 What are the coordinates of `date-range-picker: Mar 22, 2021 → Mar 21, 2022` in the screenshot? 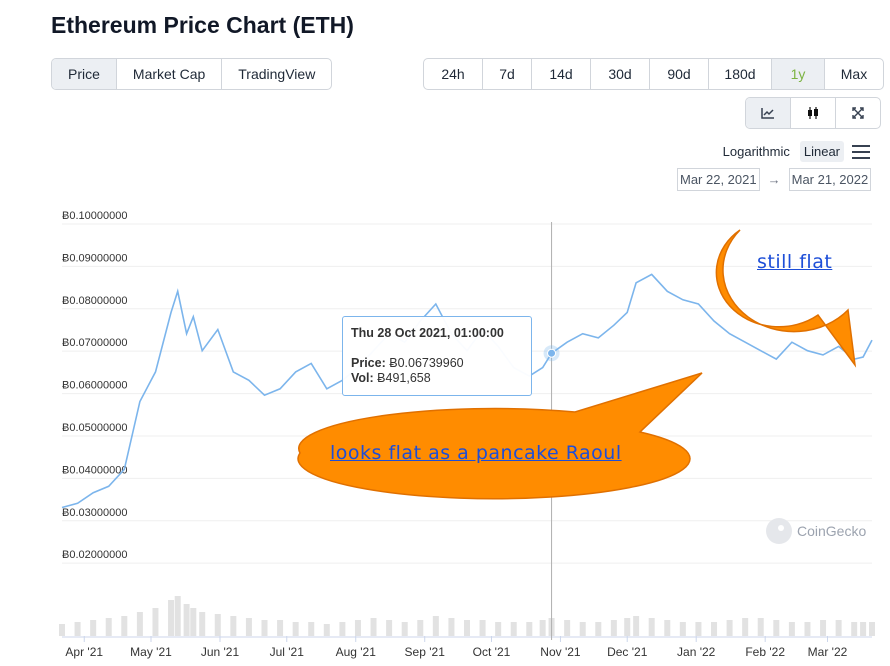 It's located at (774, 179).